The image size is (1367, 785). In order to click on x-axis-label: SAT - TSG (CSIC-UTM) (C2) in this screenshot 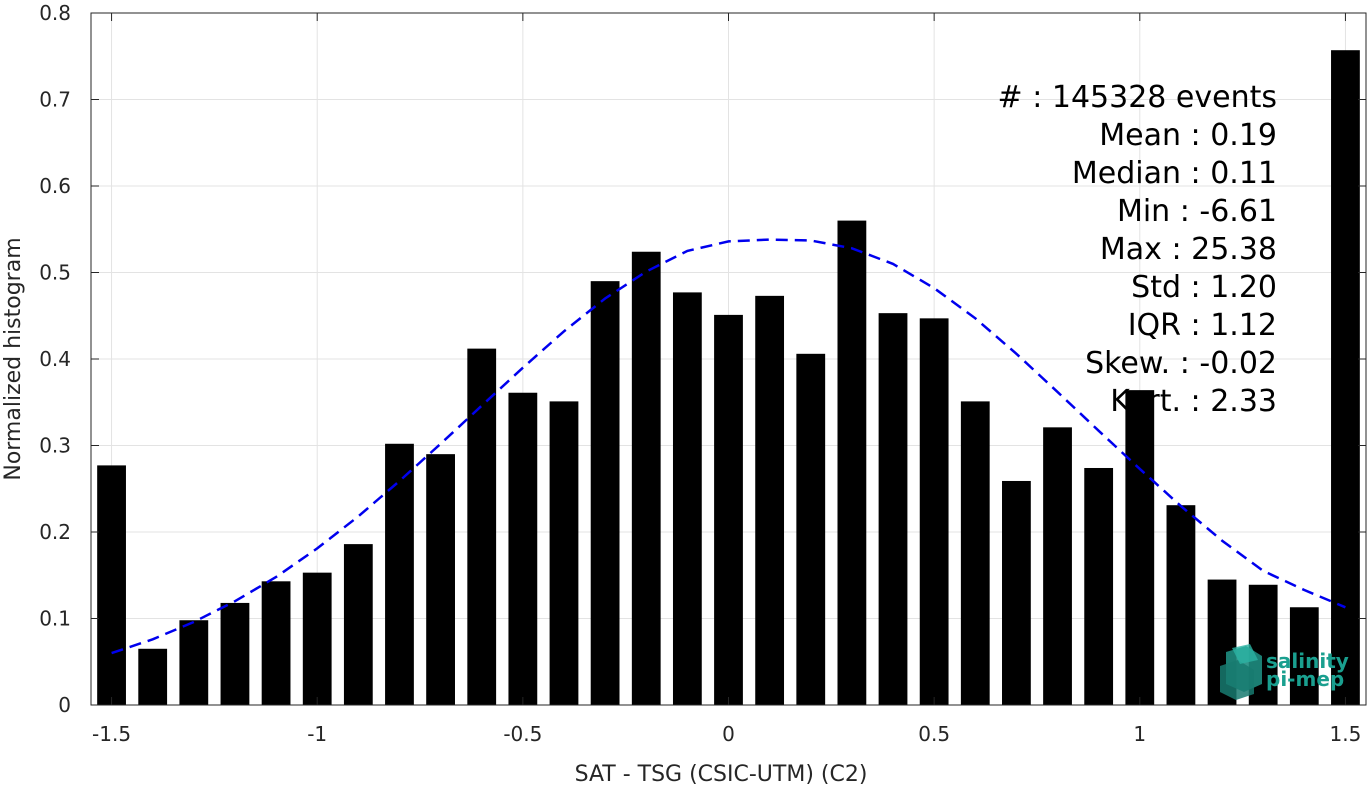, I will do `click(721, 773)`.